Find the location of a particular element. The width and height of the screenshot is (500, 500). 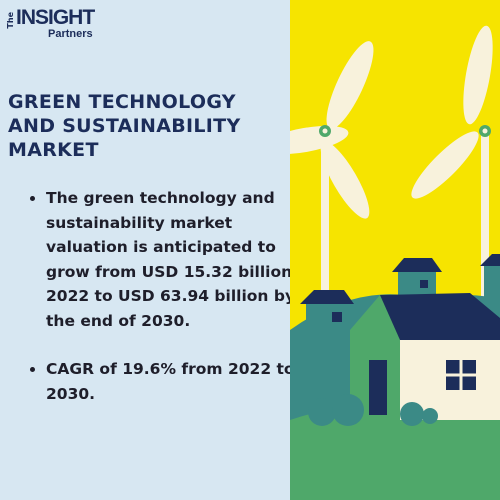

ground is located at coordinates (395, 451).